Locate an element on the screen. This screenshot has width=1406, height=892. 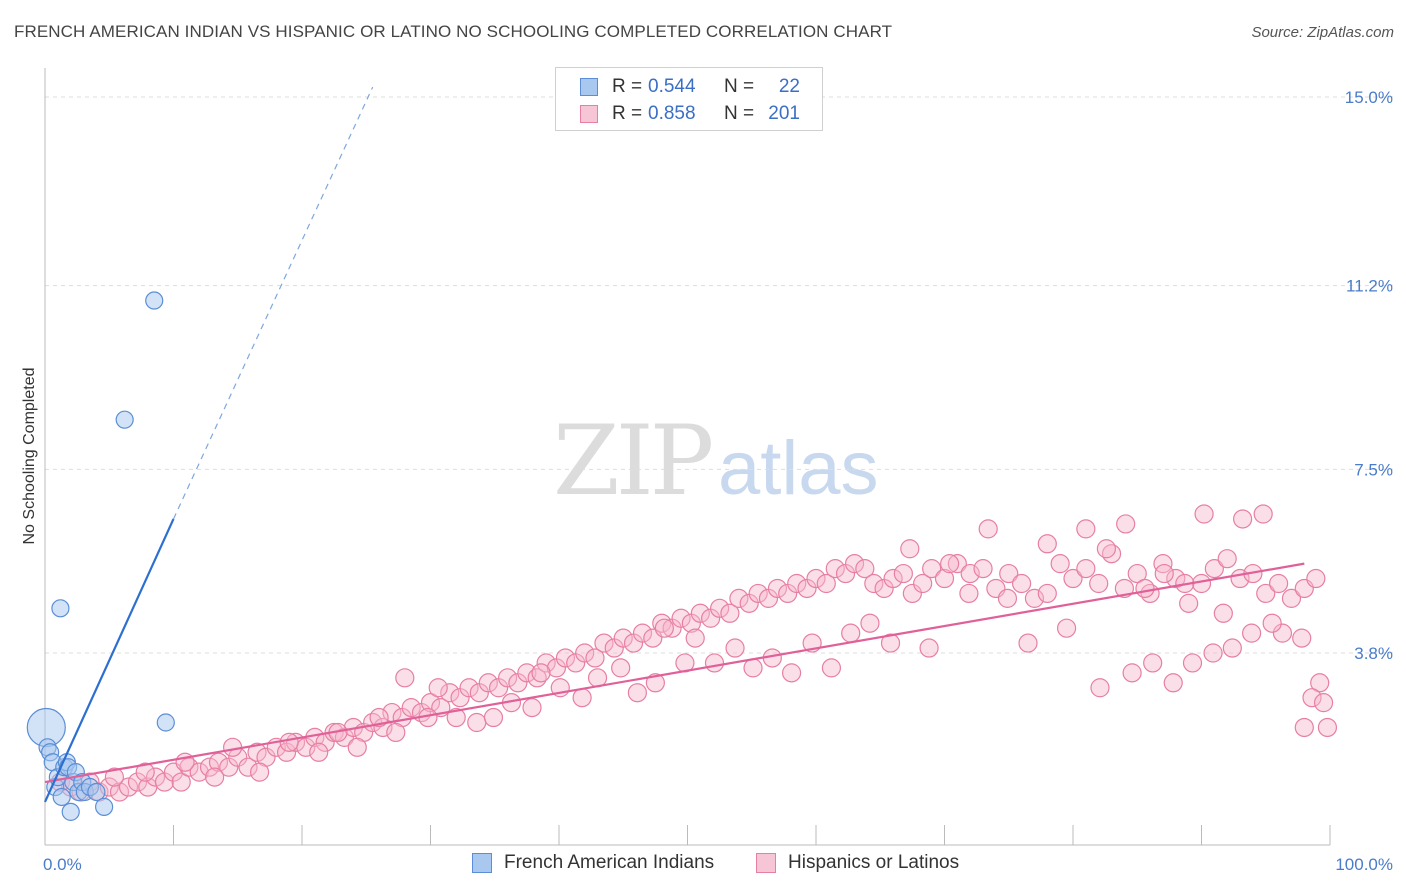
y-tick-label: 3.8% is located at coordinates (1373, 653).